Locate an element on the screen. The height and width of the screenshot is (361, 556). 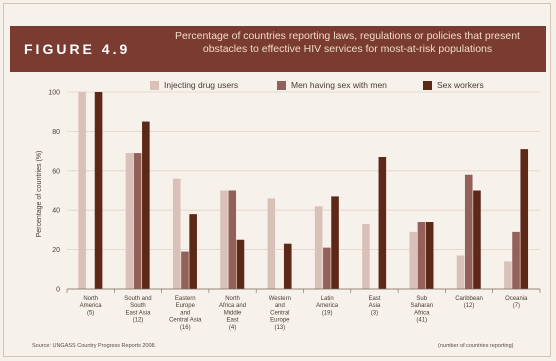
legend-swatch-msm is located at coordinates (281, 85).